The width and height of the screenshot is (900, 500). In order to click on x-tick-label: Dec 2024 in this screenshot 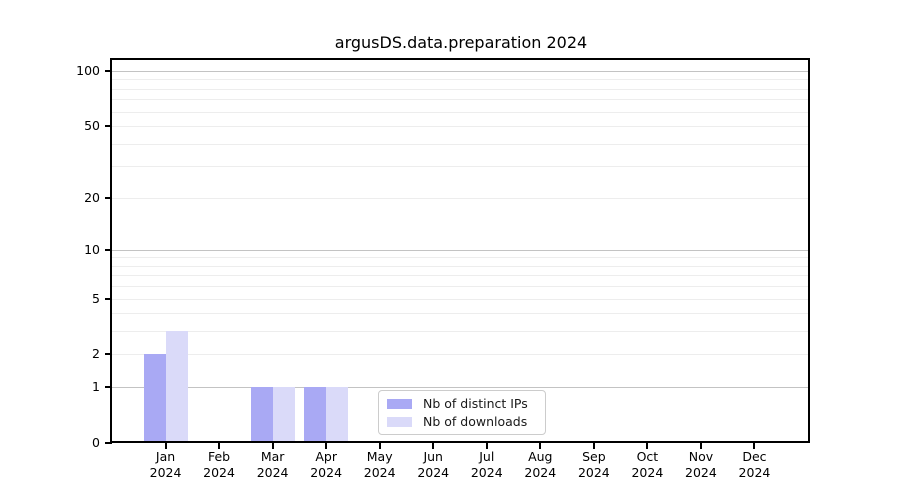, I will do `click(754, 465)`.